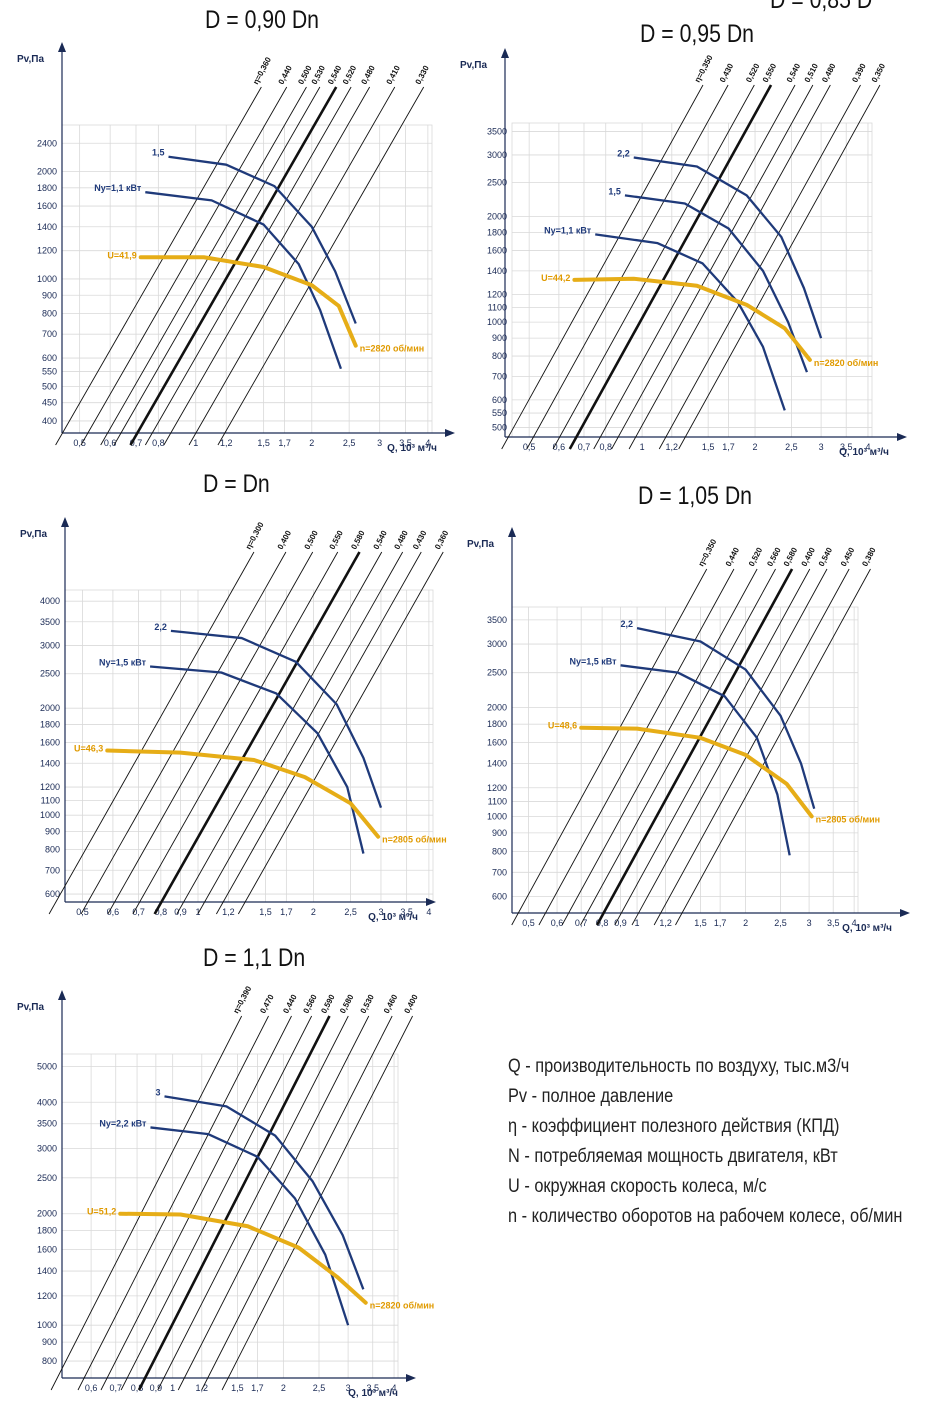  I want to click on x-tick-label: 0,7, so click(136, 443).